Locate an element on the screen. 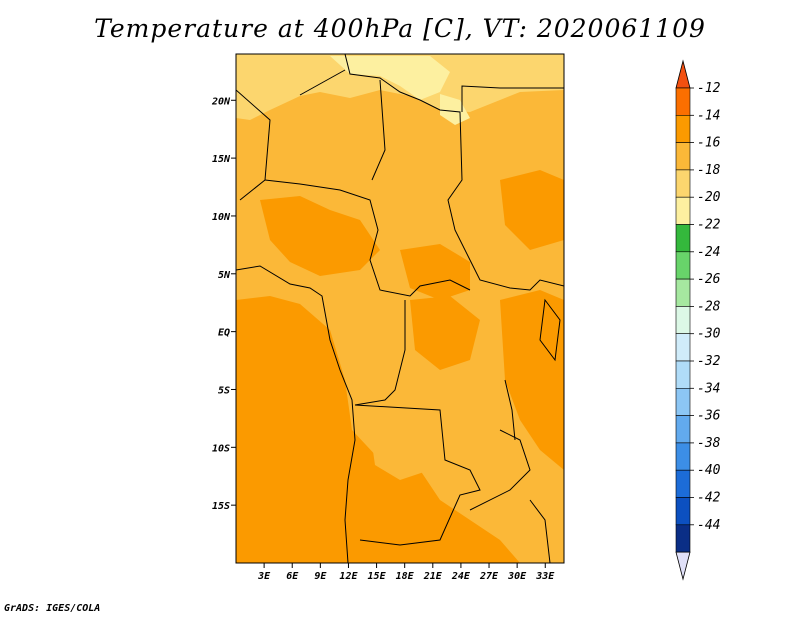 The width and height of the screenshot is (800, 618). colorbar-label: -26 is located at coordinates (709, 279).